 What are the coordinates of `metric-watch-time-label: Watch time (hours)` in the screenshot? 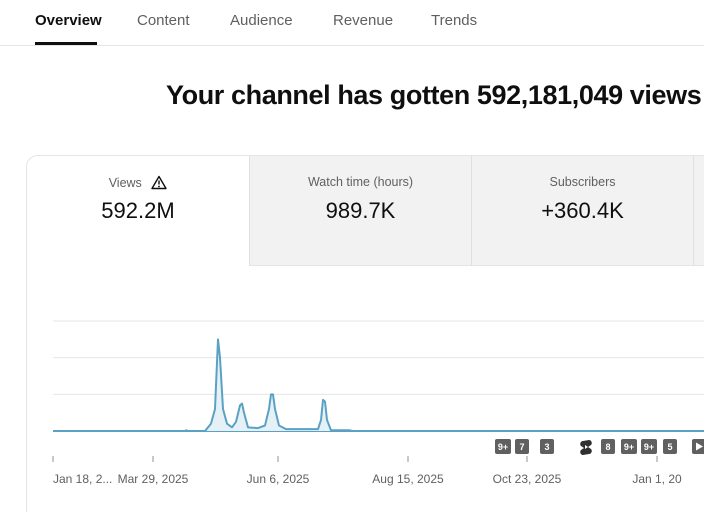 It's located at (360, 182).